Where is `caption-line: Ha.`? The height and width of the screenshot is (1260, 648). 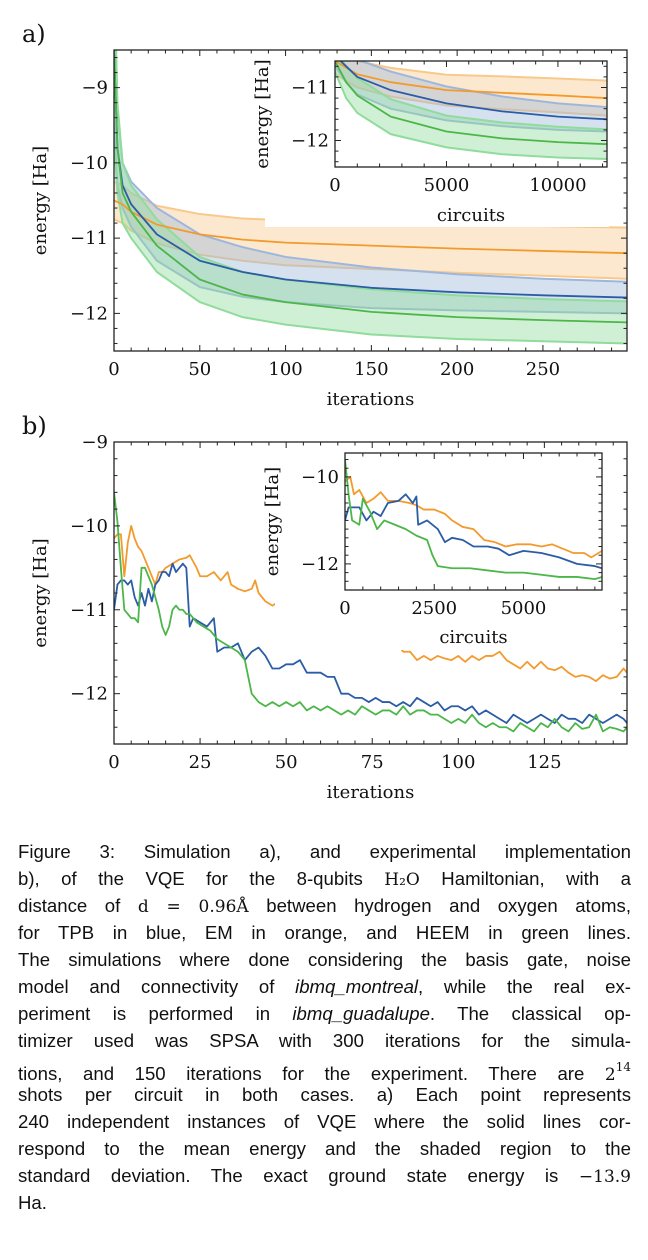
caption-line: Ha. is located at coordinates (324, 1202).